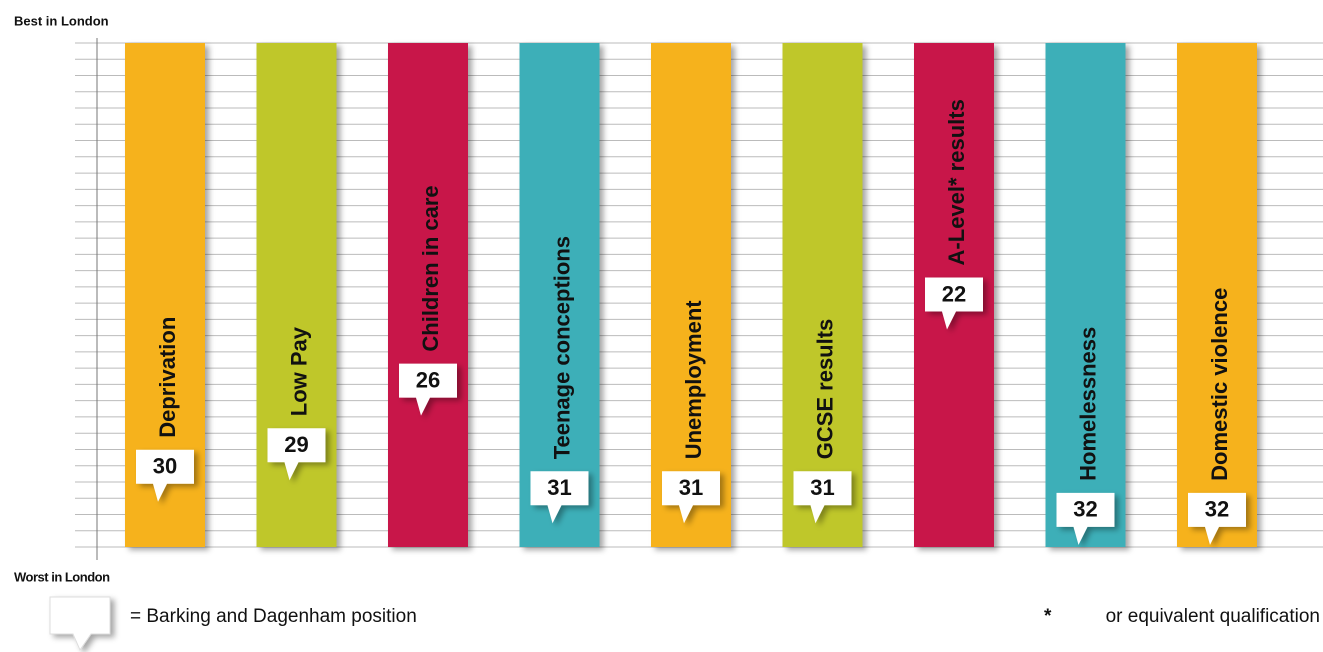  Describe the element at coordinates (80, 624) in the screenshot. I see `legend-marker` at that location.